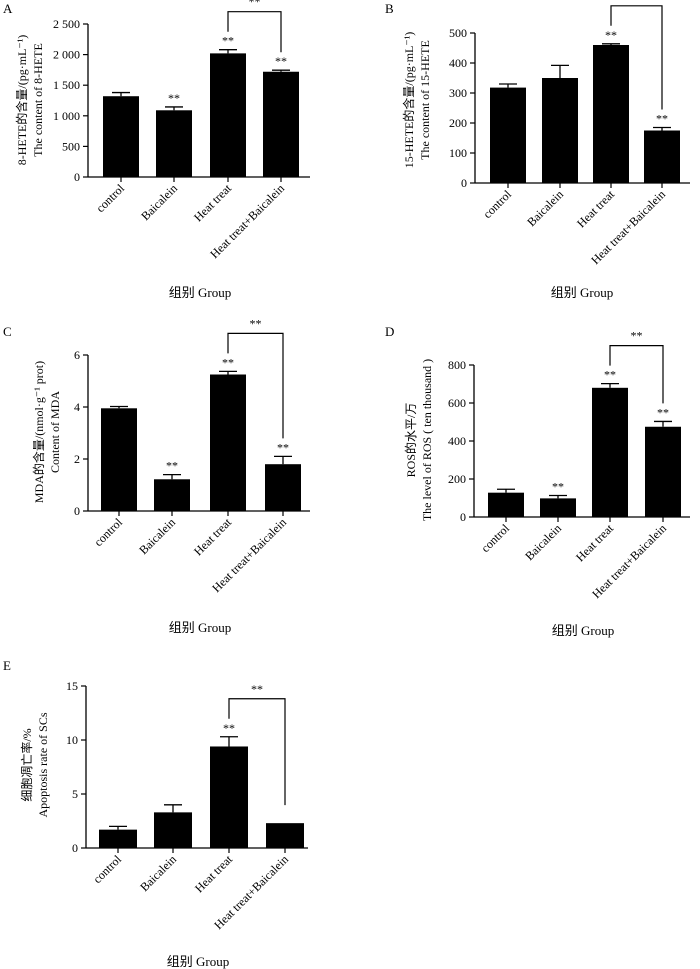  Describe the element at coordinates (77, 459) in the screenshot. I see `y-tick-label: 2` at that location.